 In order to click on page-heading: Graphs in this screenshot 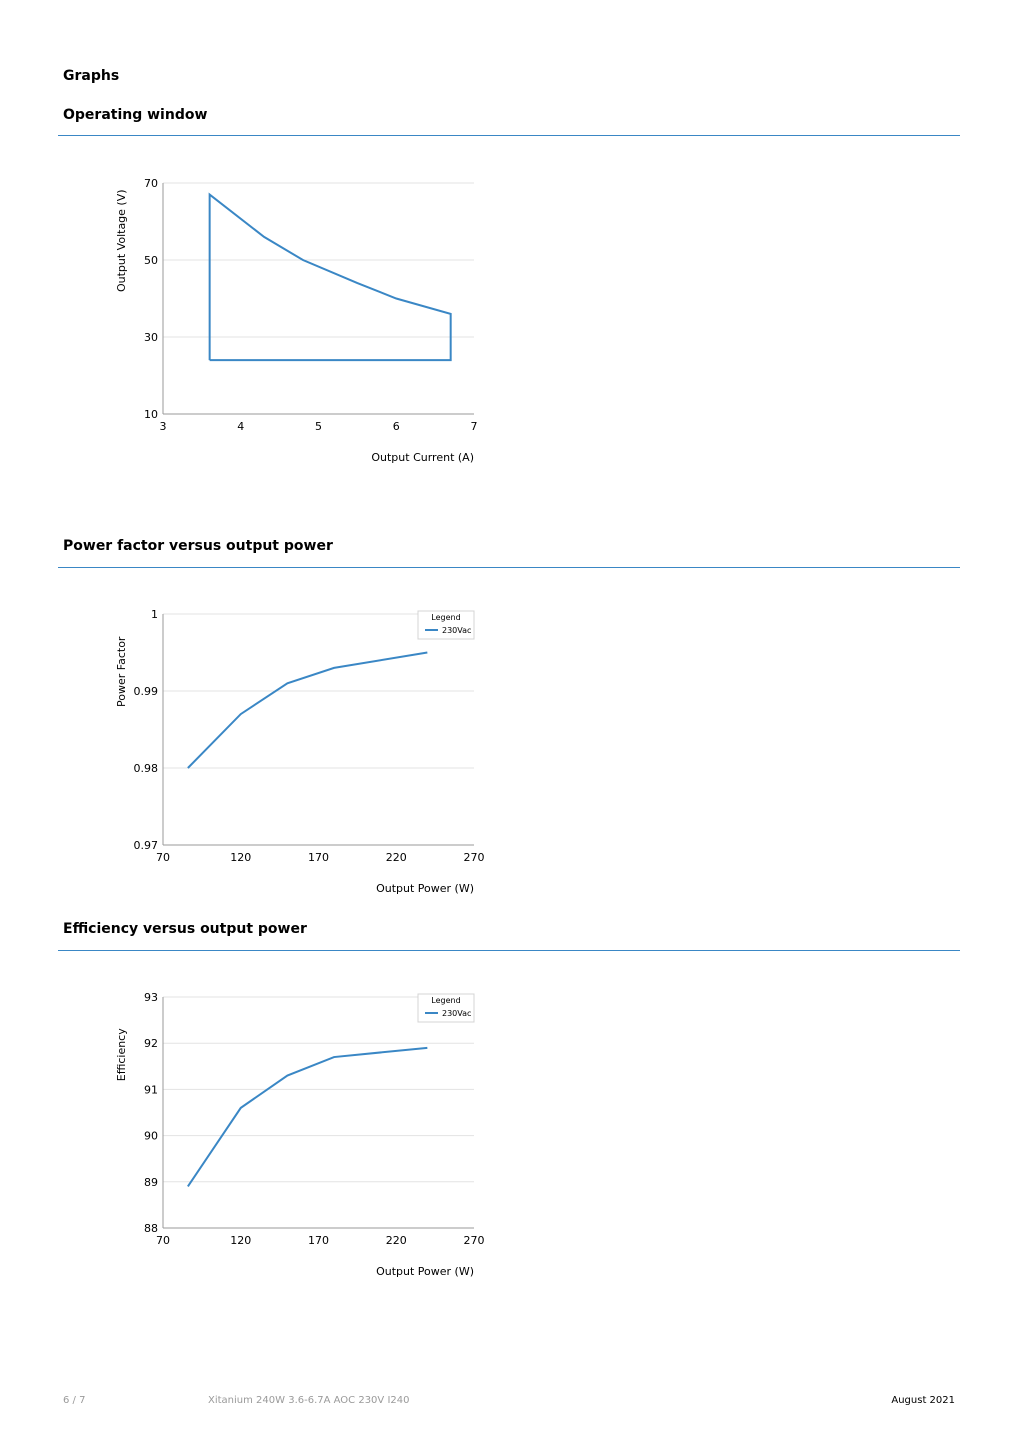, I will do `click(91, 76)`.